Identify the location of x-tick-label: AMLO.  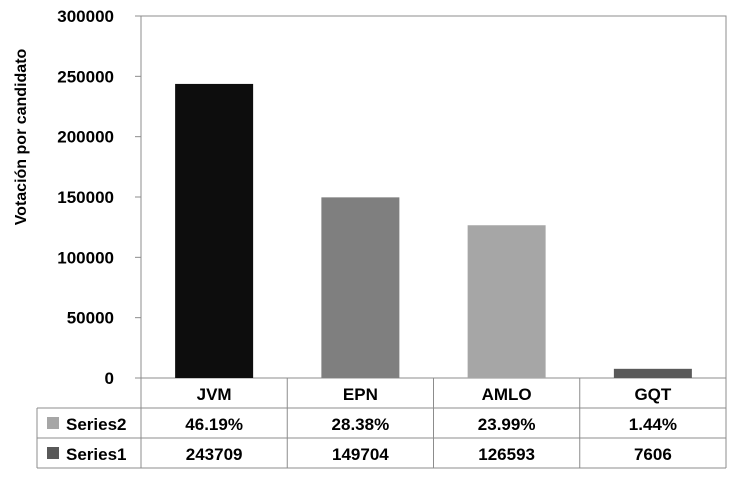
(507, 394).